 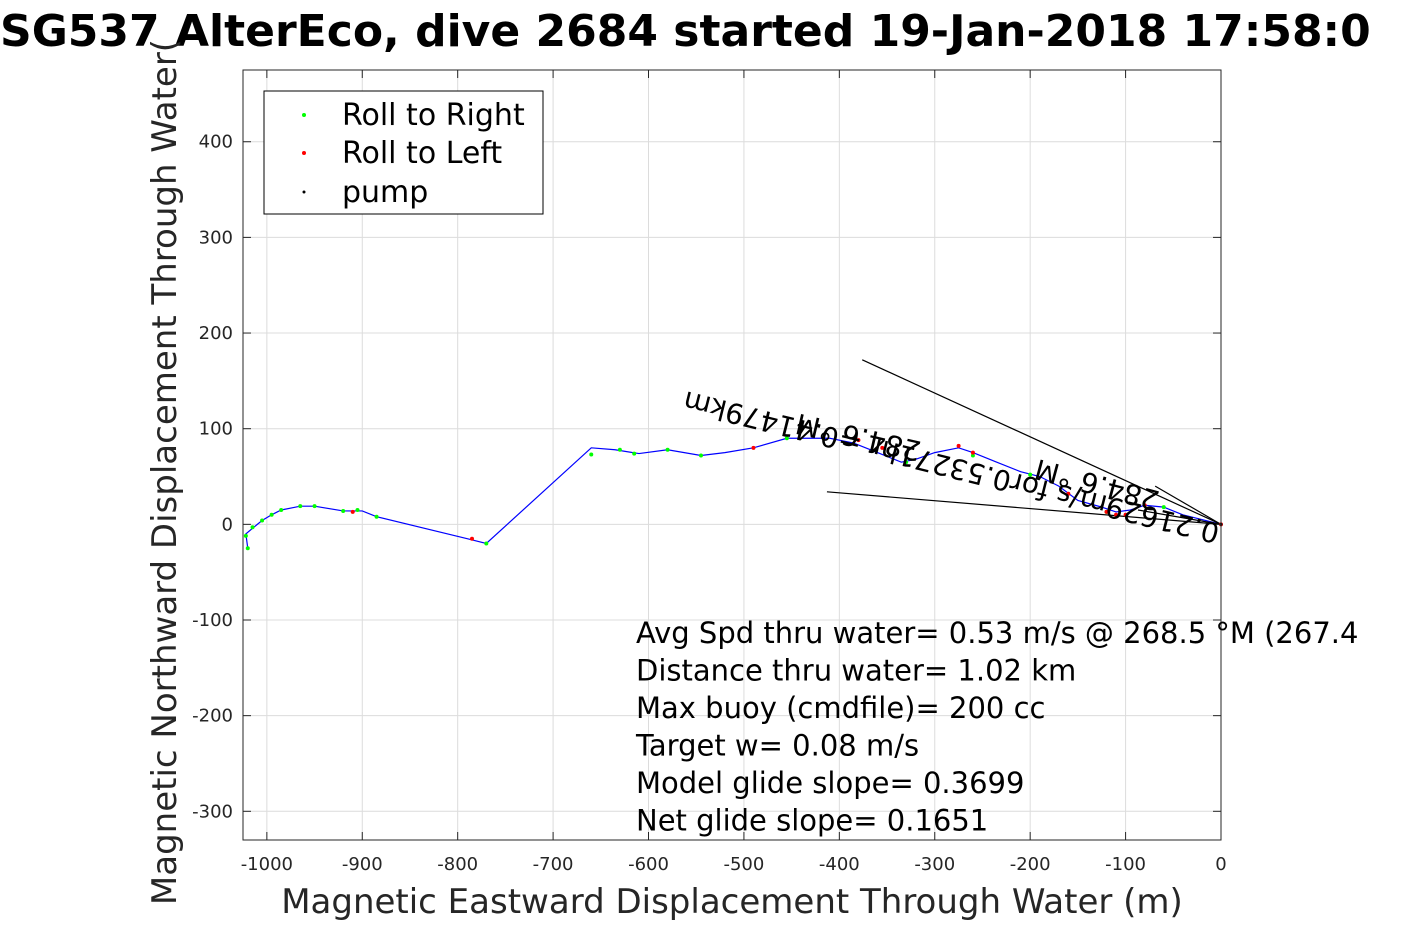 I want to click on y-tick-label: 100, so click(x=216, y=429).